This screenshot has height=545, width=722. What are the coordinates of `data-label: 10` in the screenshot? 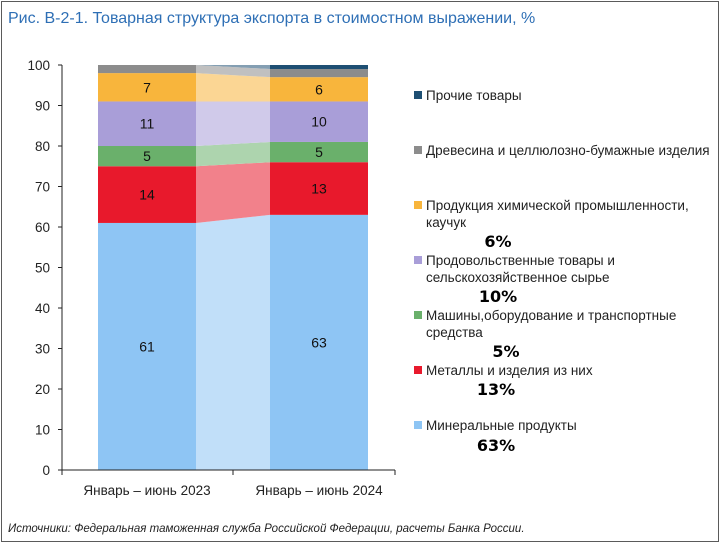 It's located at (319, 122).